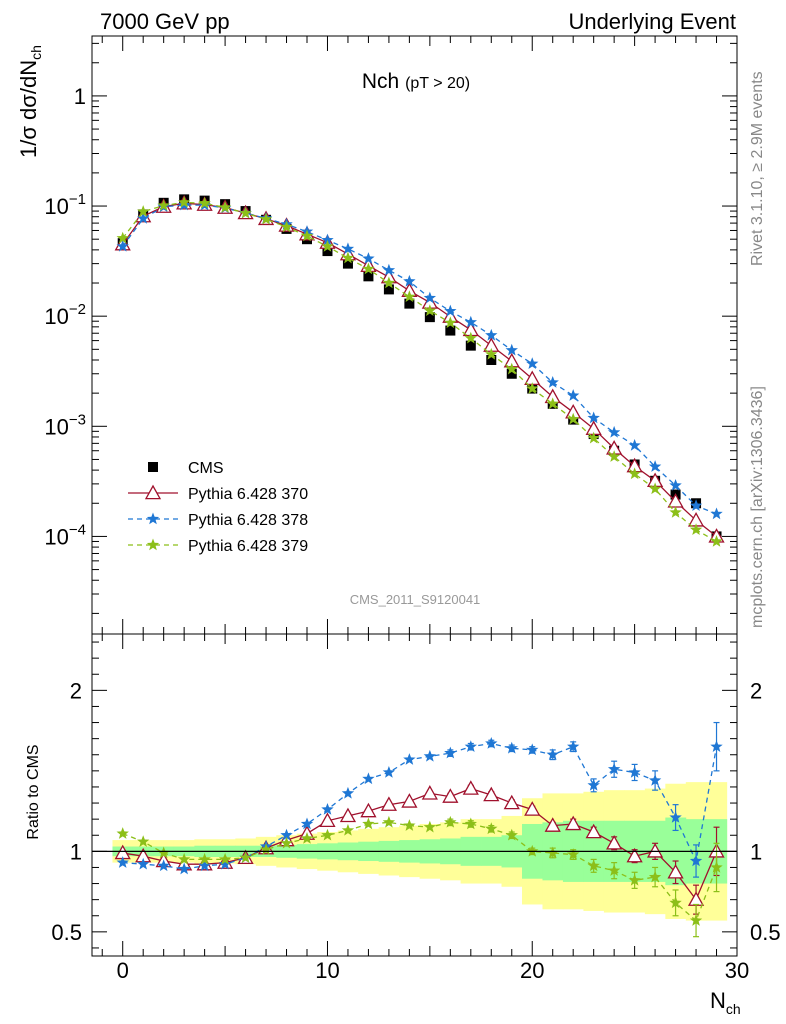 The width and height of the screenshot is (786, 1024). What do you see at coordinates (206, 468) in the screenshot?
I see `legend-label: CMS` at bounding box center [206, 468].